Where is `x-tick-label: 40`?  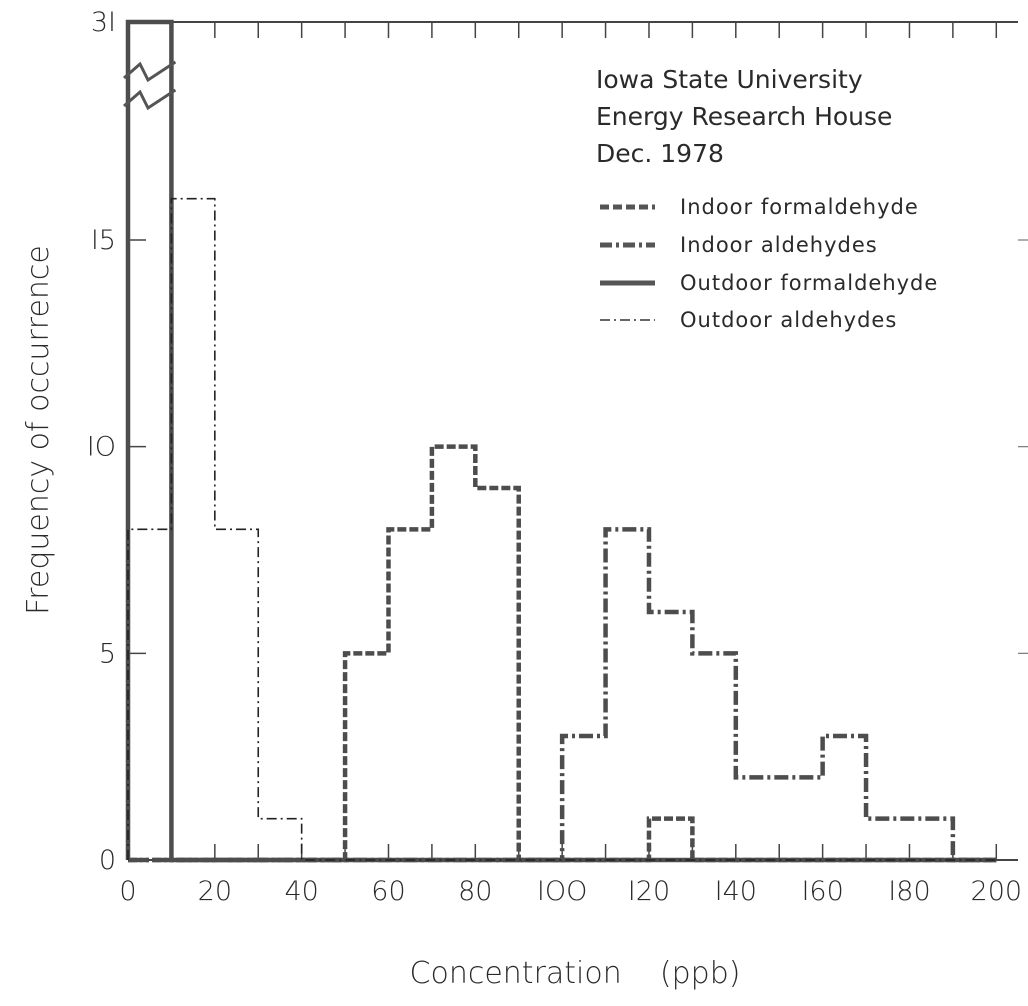 x-tick-label: 40 is located at coordinates (301, 891).